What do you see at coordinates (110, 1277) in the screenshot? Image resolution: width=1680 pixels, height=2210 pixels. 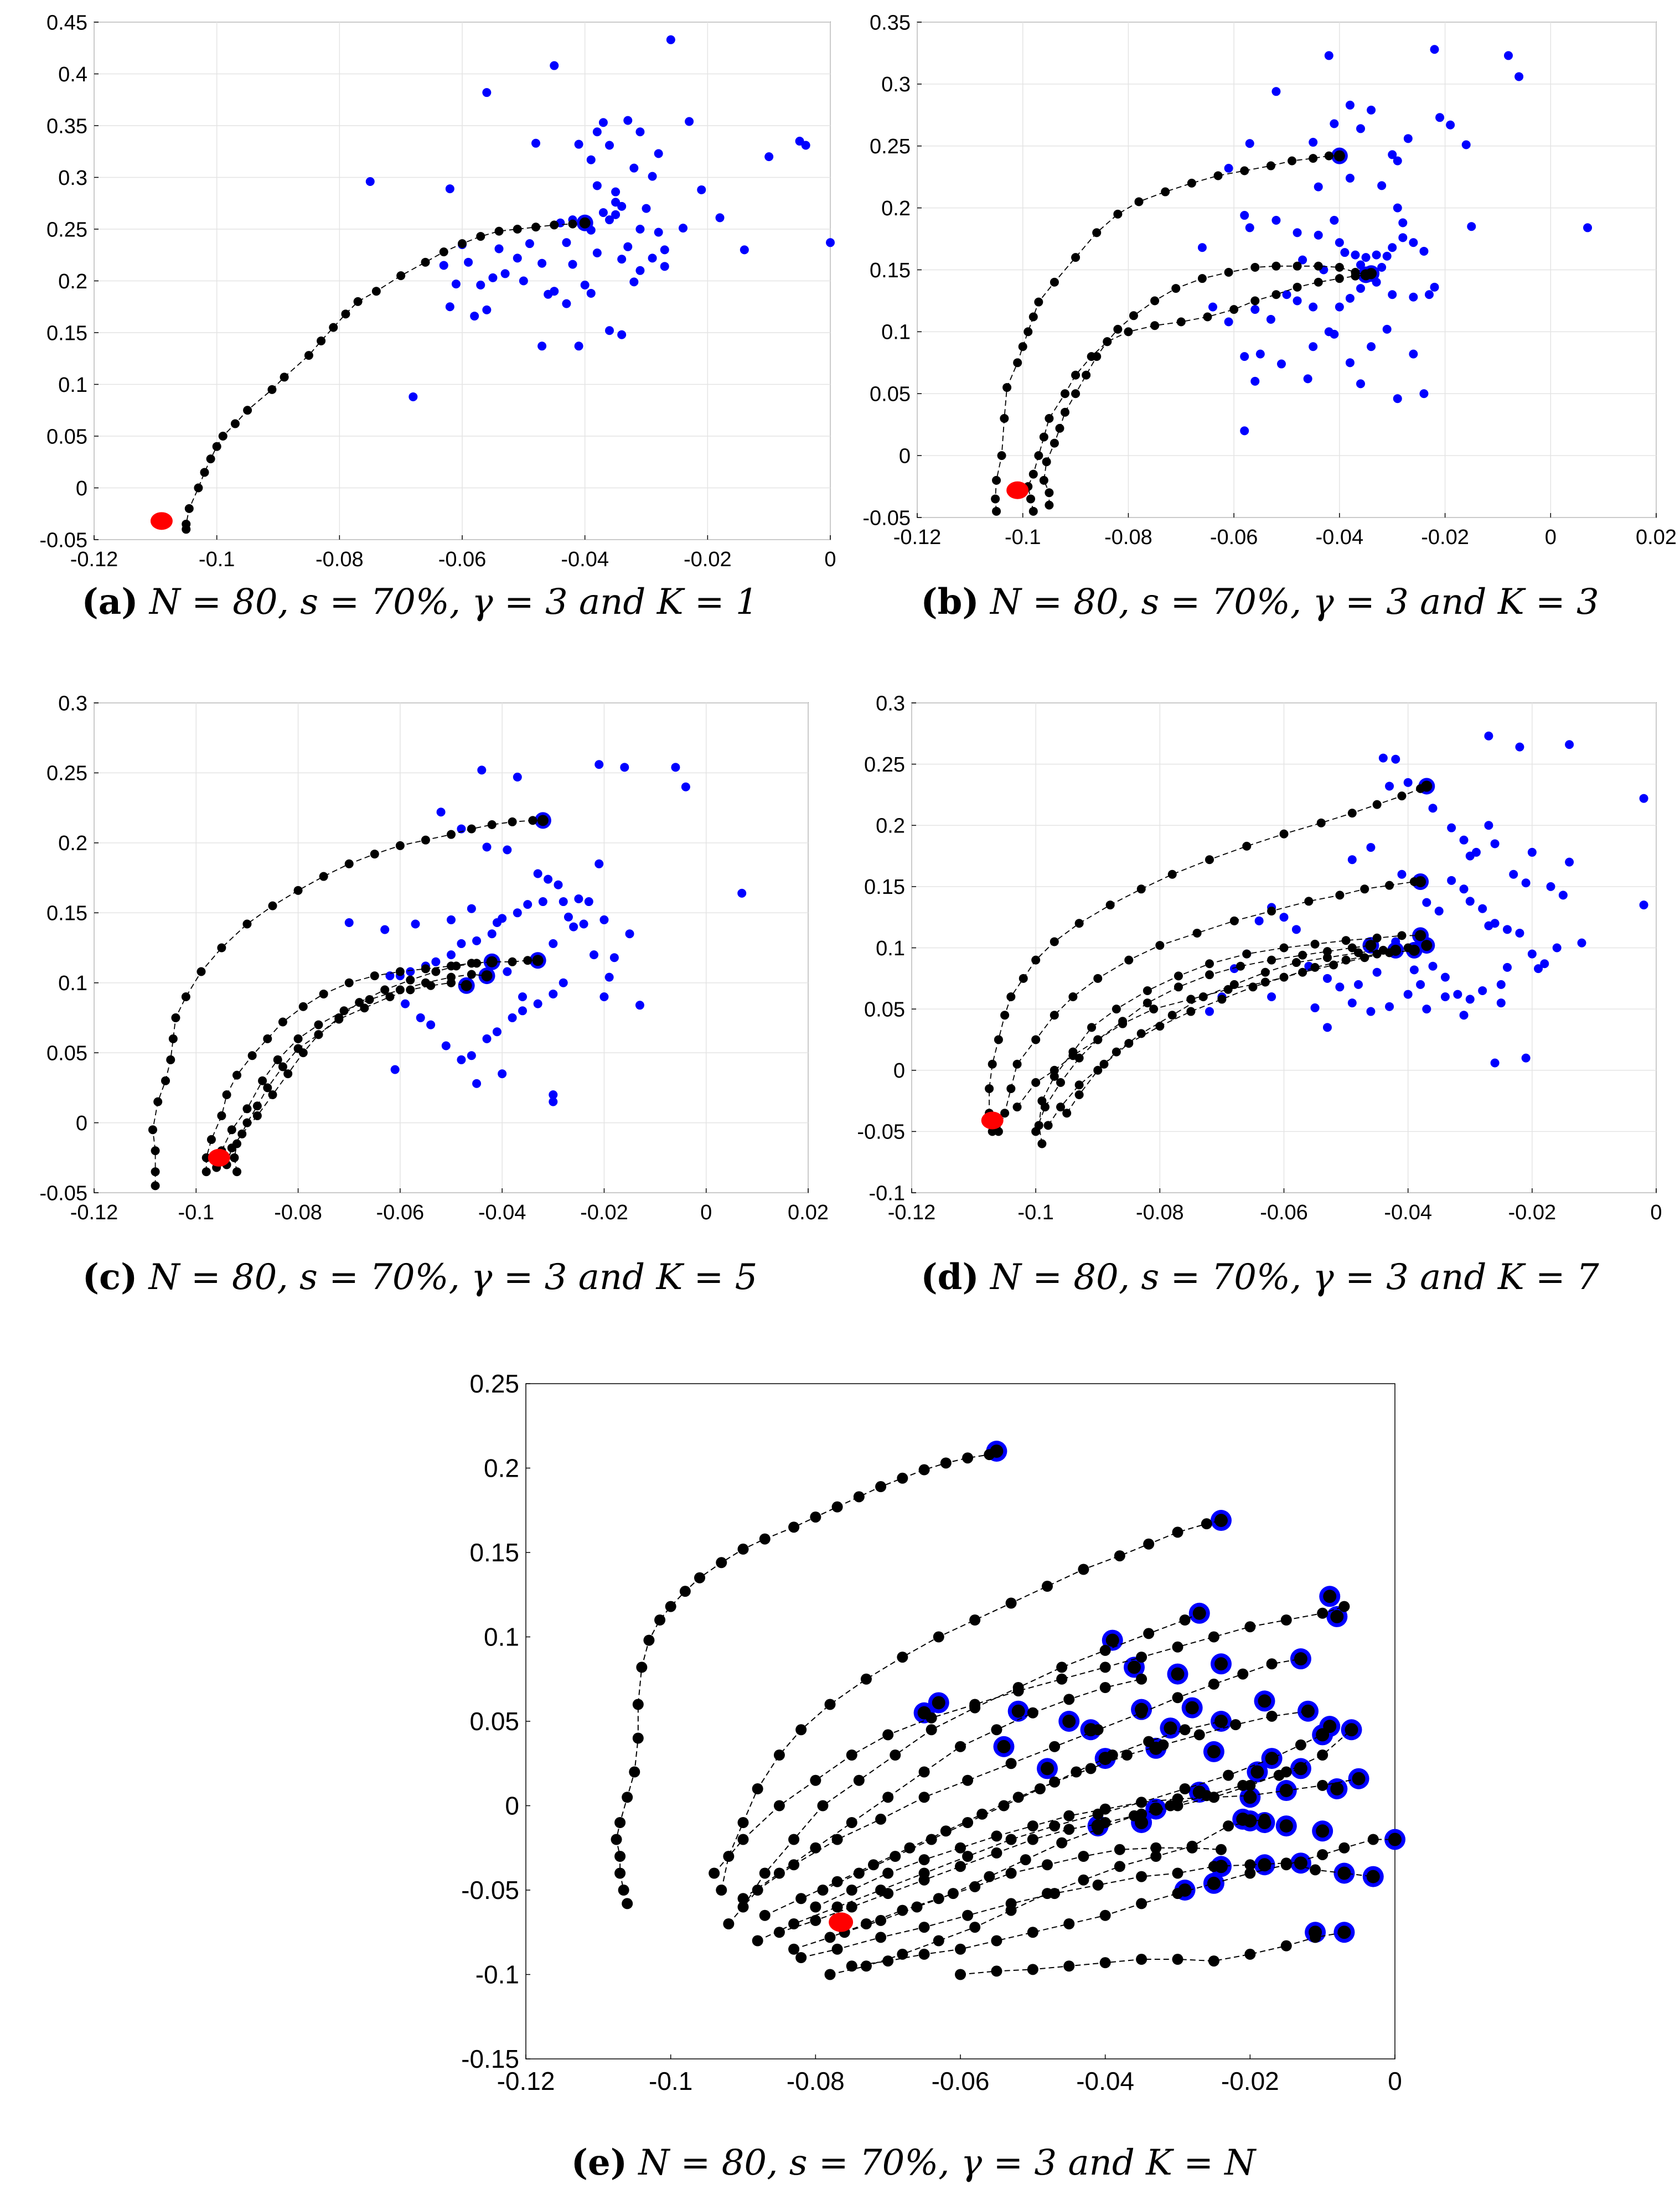 I see `caption-c-label: (c)` at bounding box center [110, 1277].